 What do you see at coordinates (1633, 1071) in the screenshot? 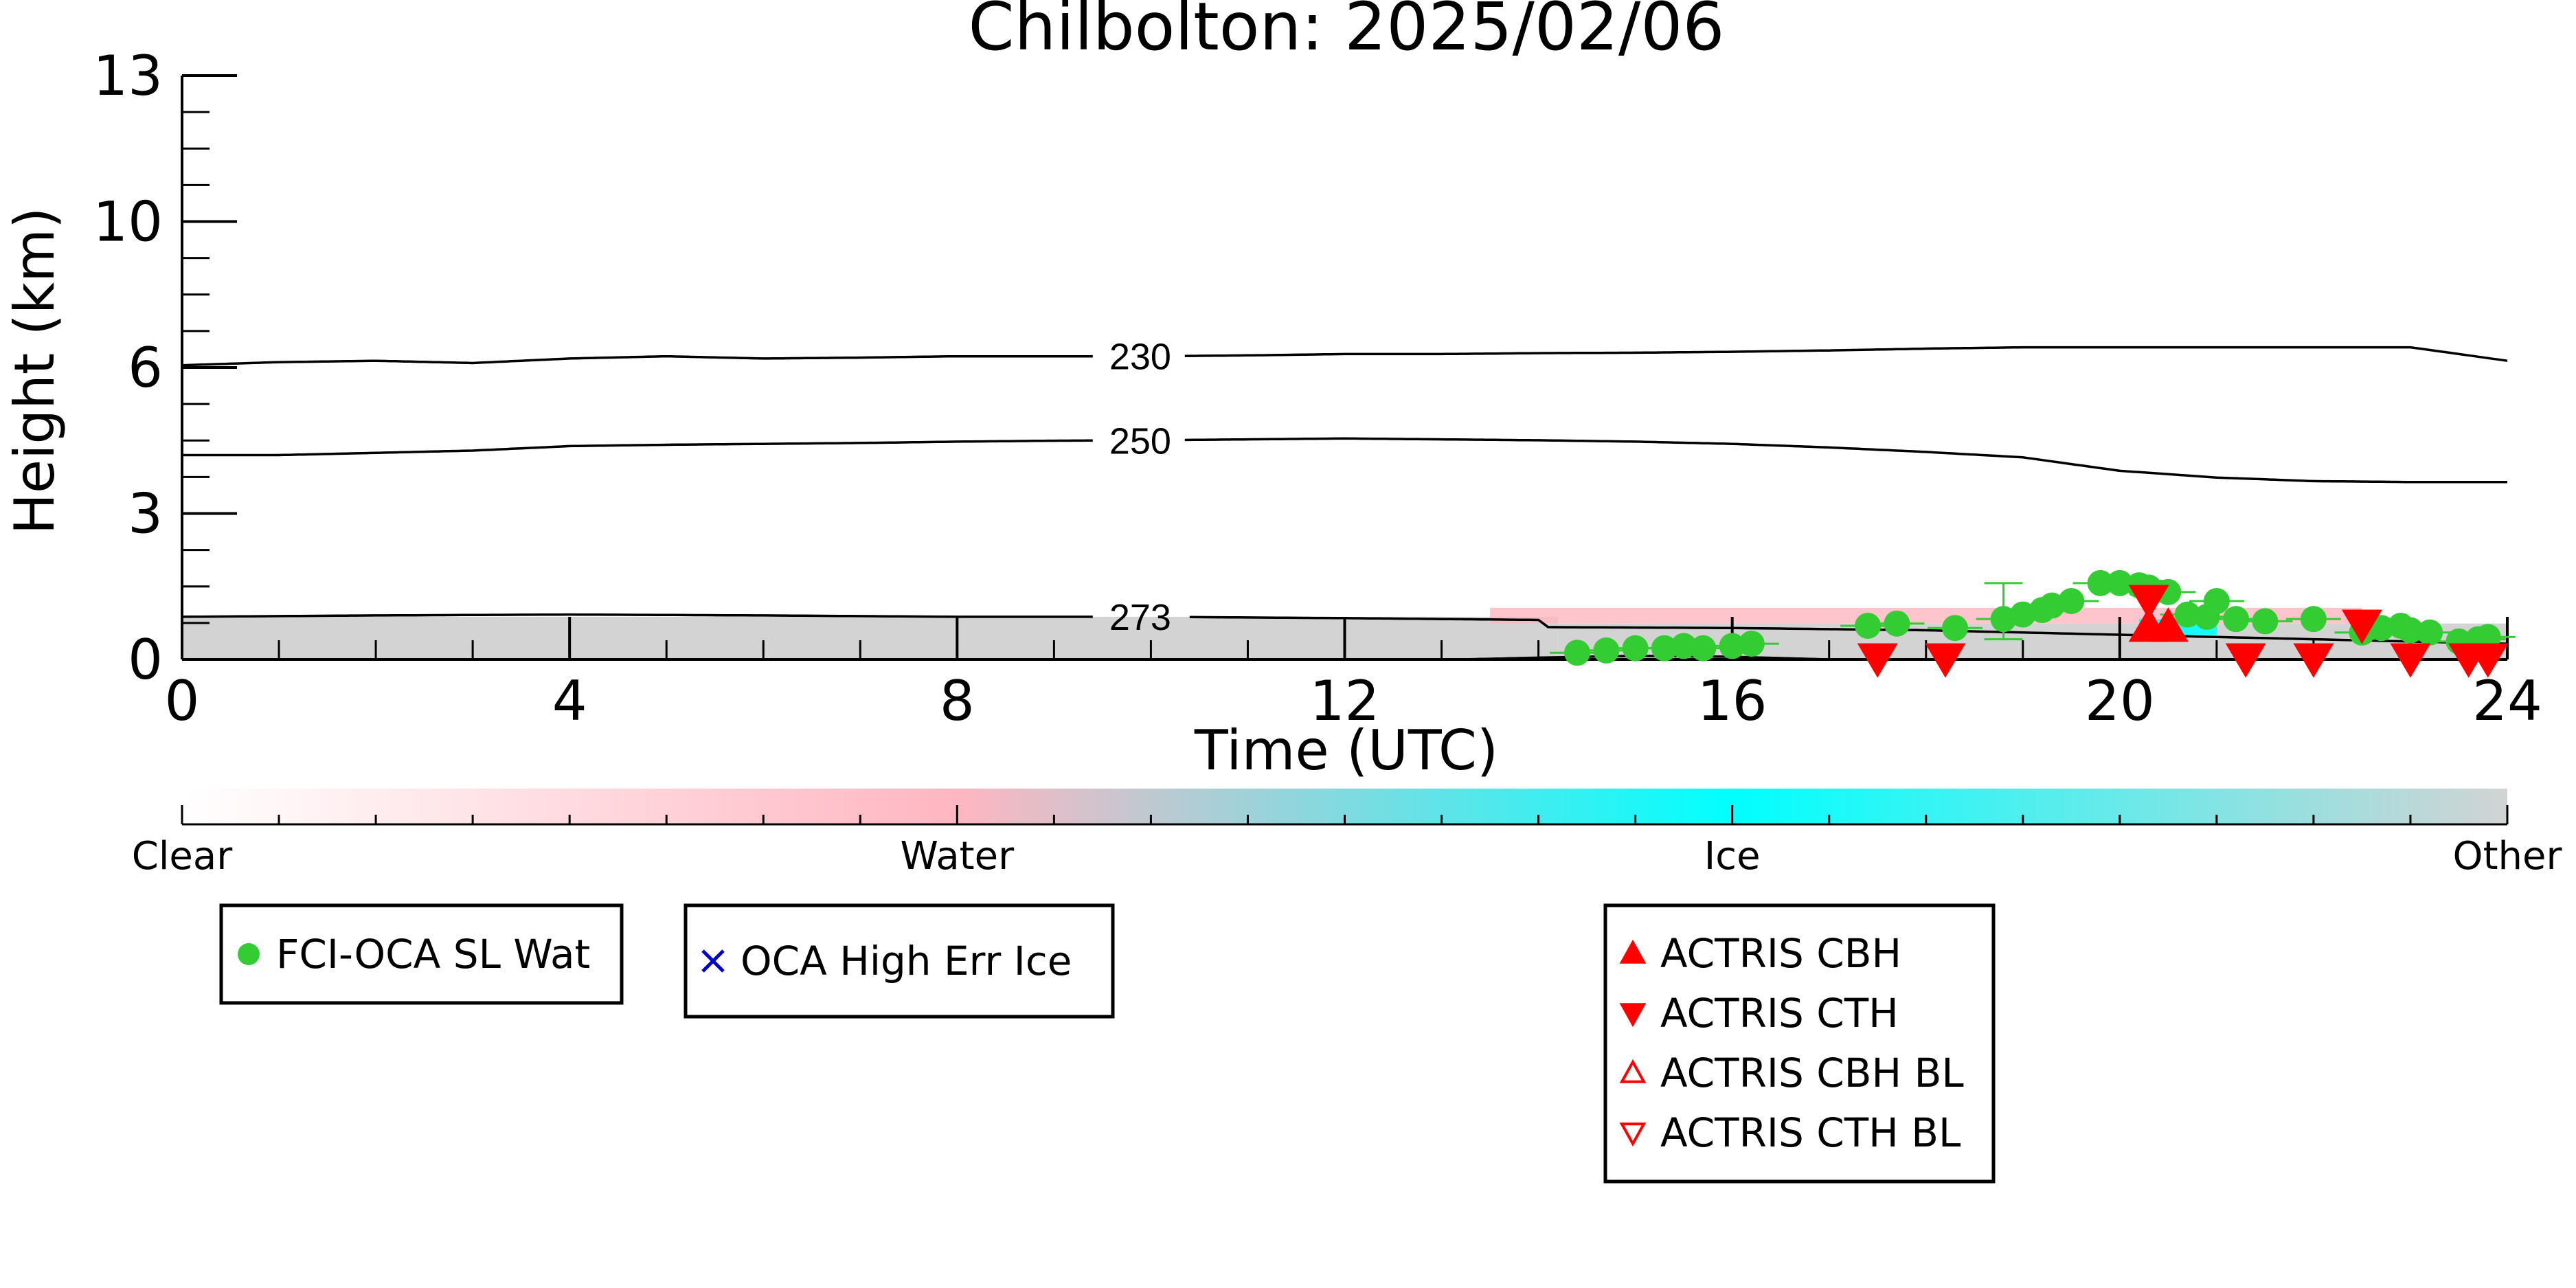
I see `legend-marker-actris-cbh-bl` at bounding box center [1633, 1071].